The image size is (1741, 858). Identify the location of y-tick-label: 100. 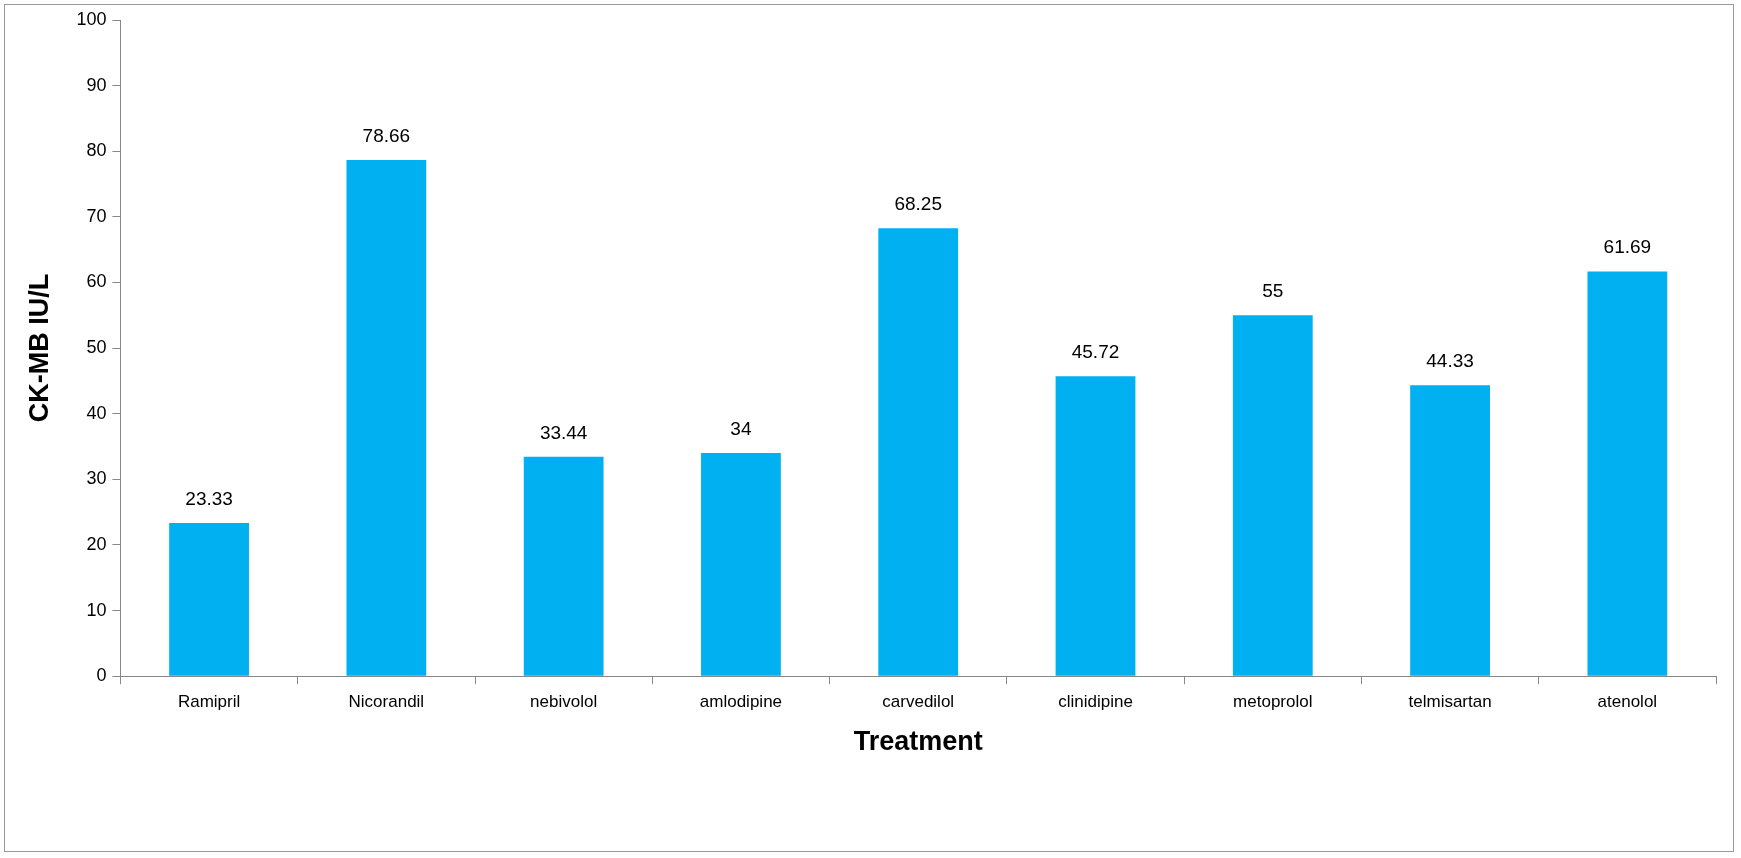
(91, 18).